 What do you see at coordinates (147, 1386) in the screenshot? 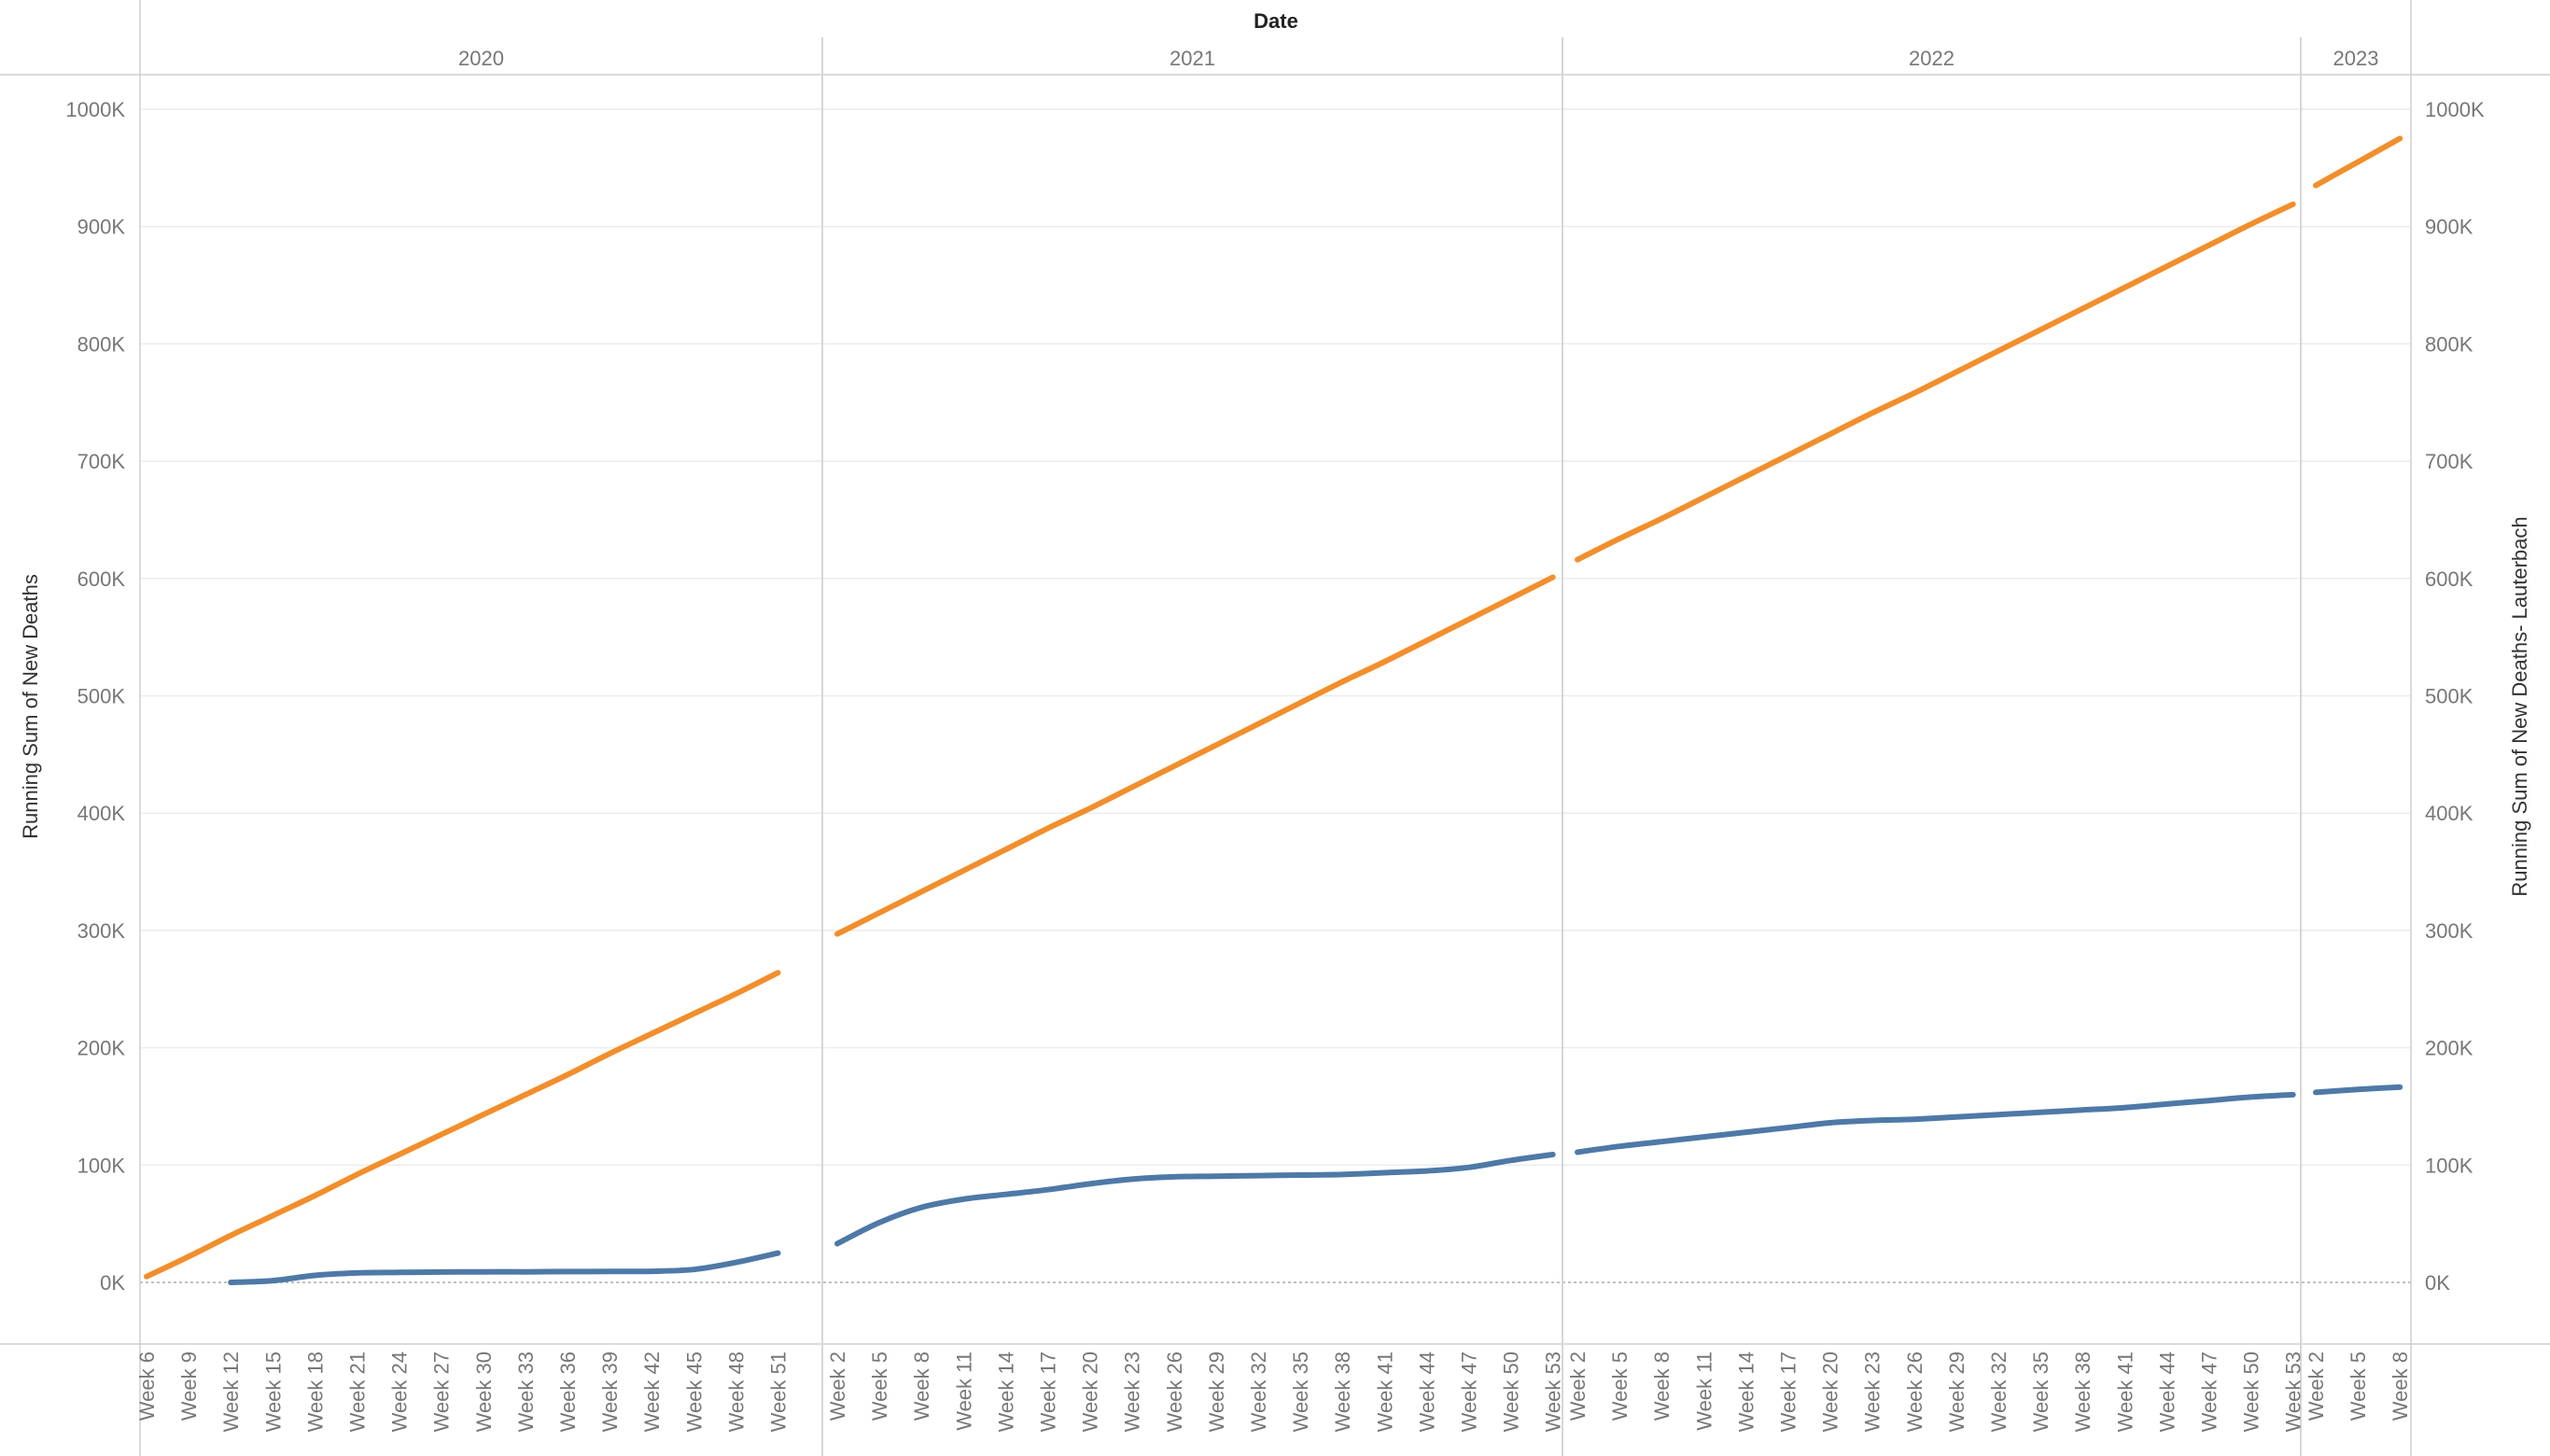
I see `x-tick-label: Week 6` at bounding box center [147, 1386].